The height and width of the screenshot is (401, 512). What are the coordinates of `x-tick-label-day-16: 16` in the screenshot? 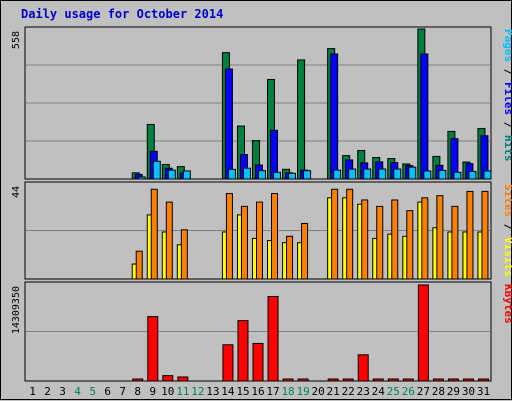 It's located at (257, 391).